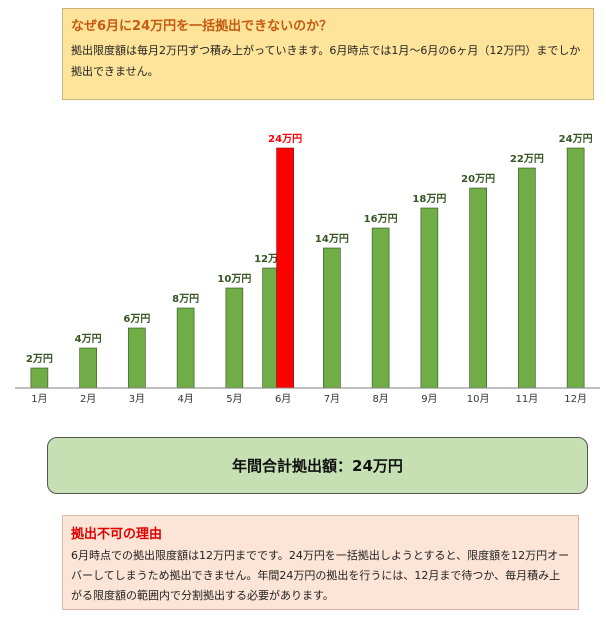 This screenshot has height=619, width=606. I want to click on x-tick-label: 4月, so click(185, 399).